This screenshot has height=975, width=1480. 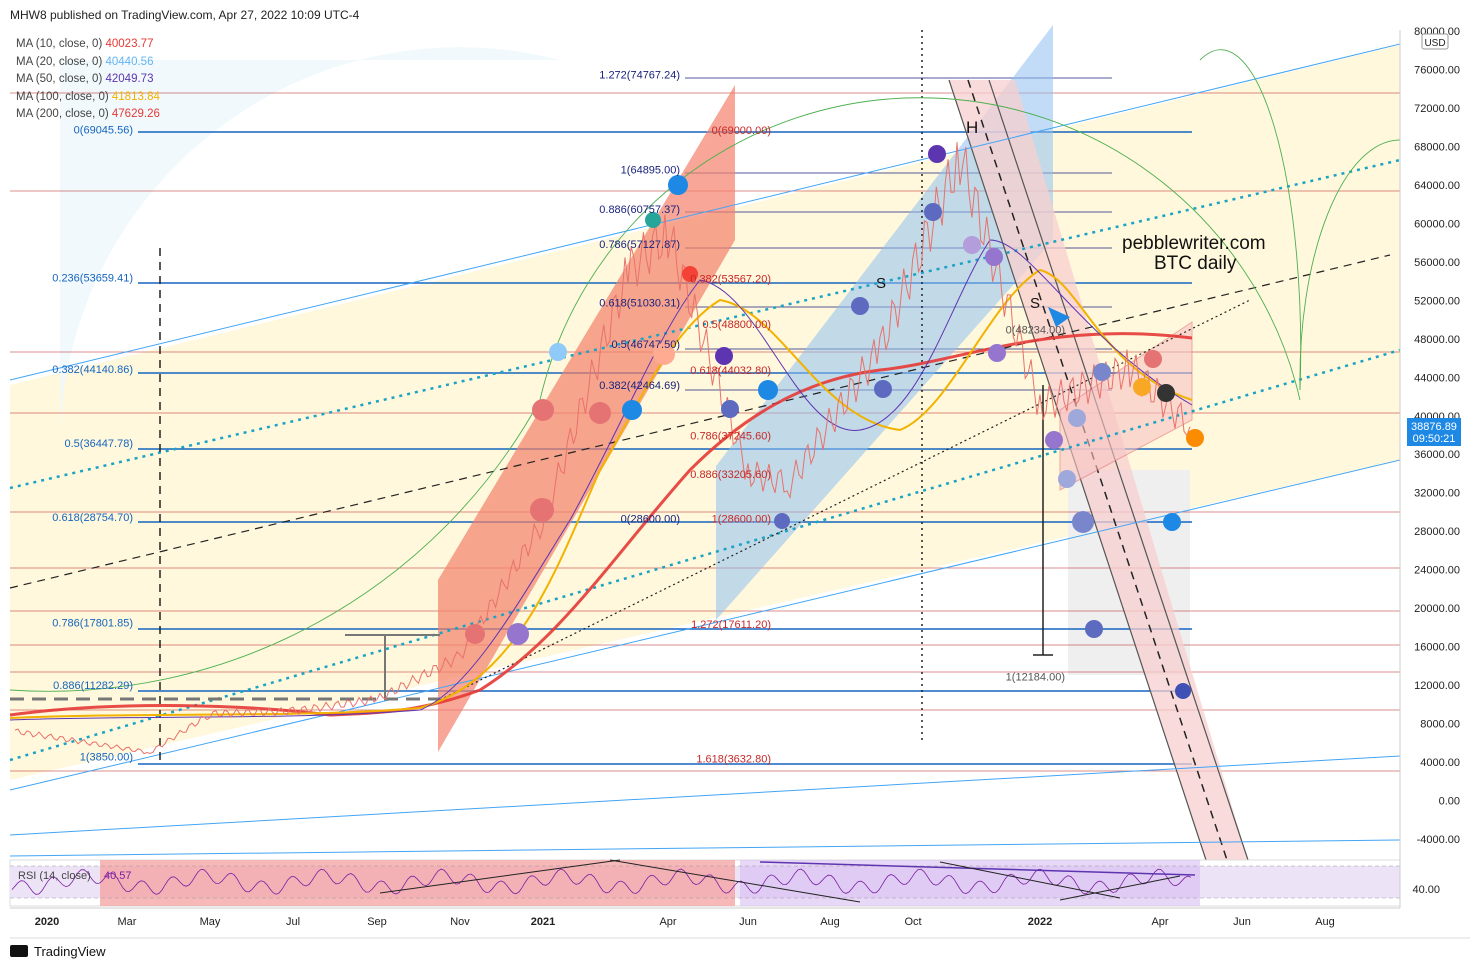 What do you see at coordinates (92, 278) in the screenshot?
I see `fib-label: 0.236(53659.41)` at bounding box center [92, 278].